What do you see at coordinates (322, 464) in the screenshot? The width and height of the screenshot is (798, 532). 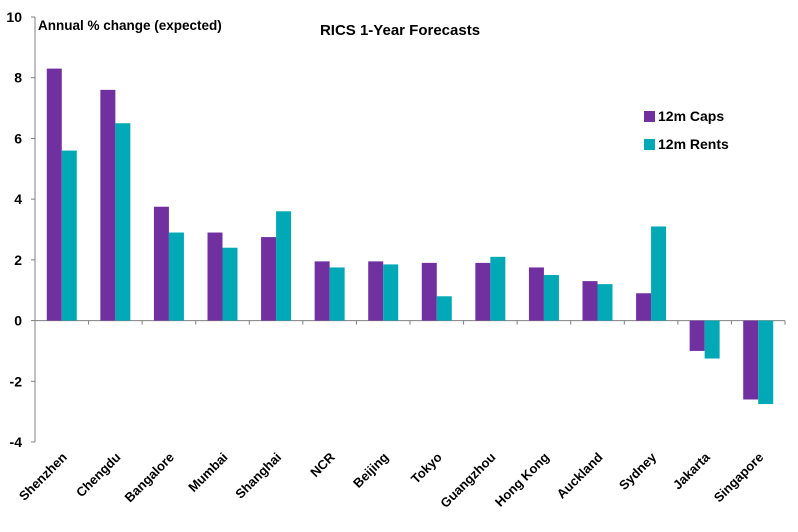 I see `x-tick-label: NCR` at bounding box center [322, 464].